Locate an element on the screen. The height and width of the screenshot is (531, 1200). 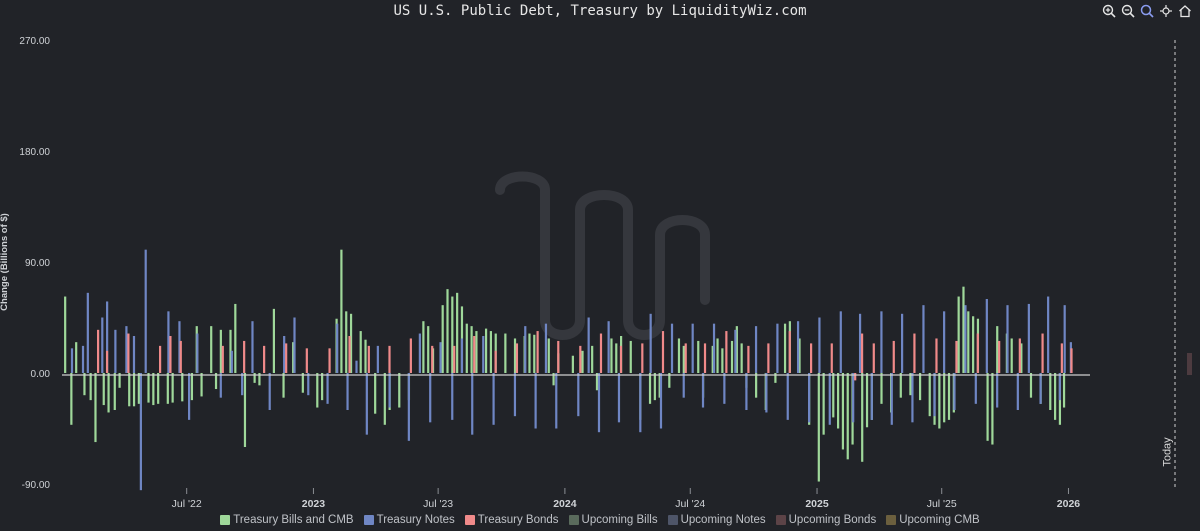
zoom-out-icon is located at coordinates (1127, 10).